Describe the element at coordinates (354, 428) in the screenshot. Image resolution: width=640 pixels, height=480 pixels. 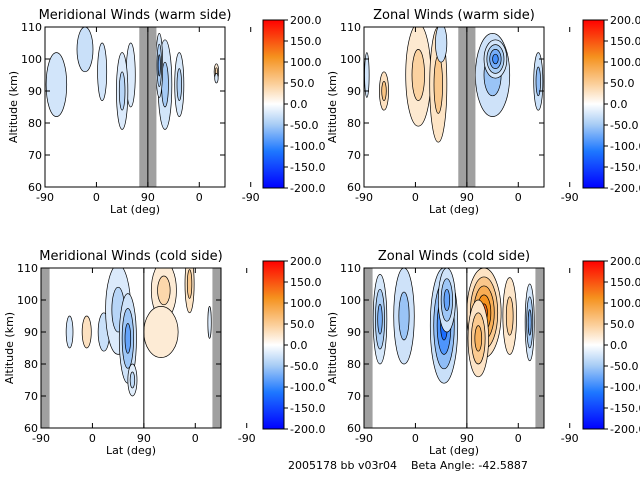
I see `y-tick-label: 60` at that location.